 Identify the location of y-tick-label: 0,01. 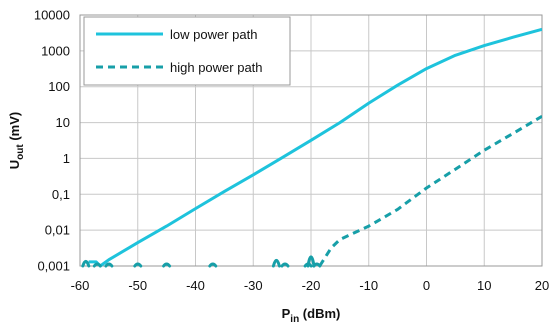
(57, 230).